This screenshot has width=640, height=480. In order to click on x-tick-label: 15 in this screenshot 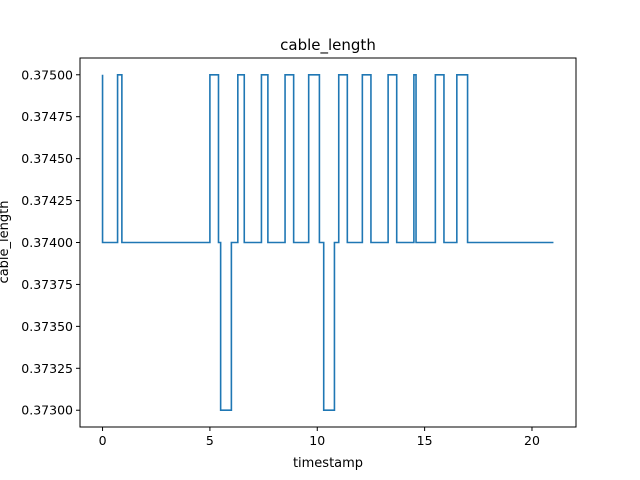, I will do `click(425, 440)`.